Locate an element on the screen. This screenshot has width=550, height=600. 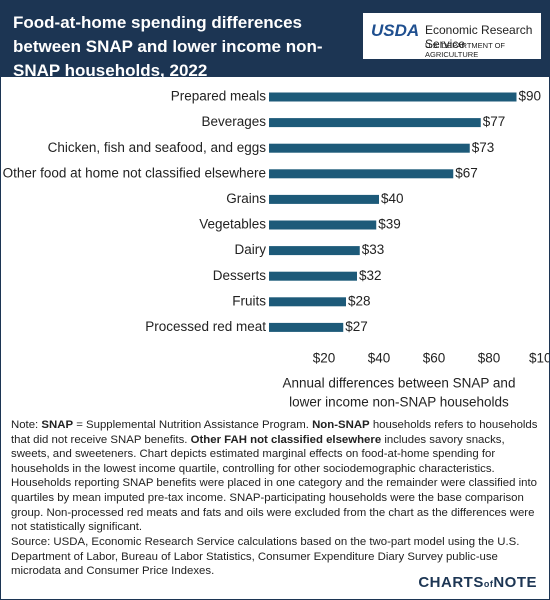
note-term: SNAP is located at coordinates (57, 425).